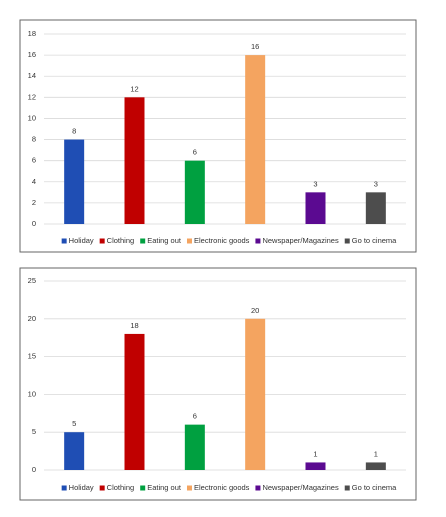 This screenshot has width=446, height=517. I want to click on y-tick-label: 14, so click(32, 75).